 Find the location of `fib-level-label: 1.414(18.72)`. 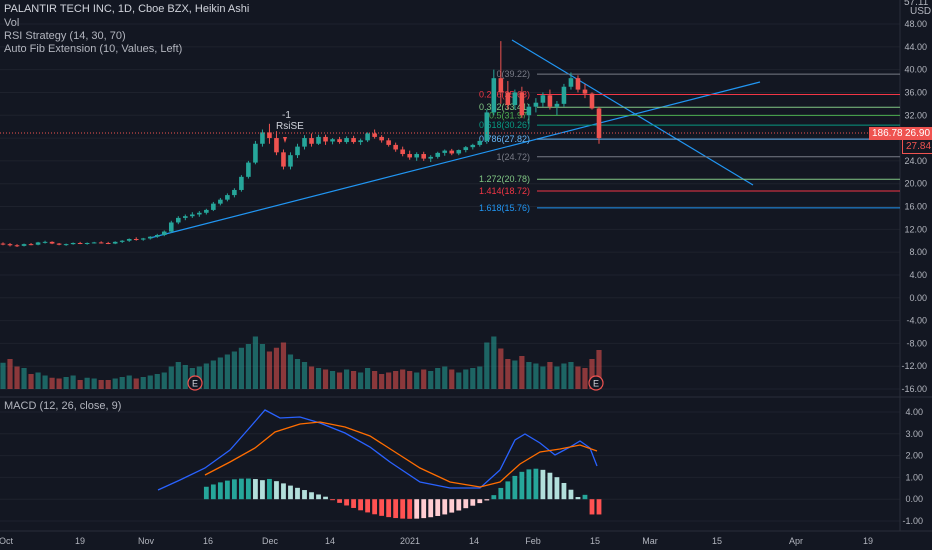

fib-level-label: 1.414(18.72) is located at coordinates (504, 191).